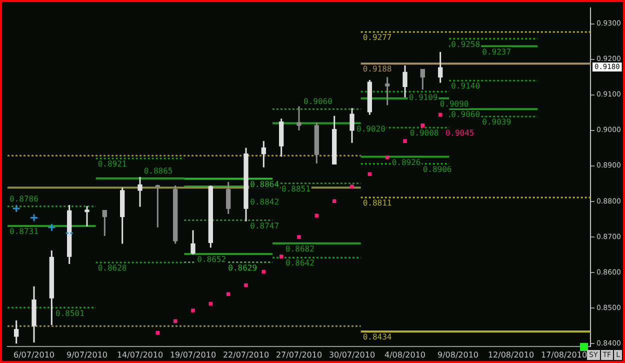 Image resolution: width=625 pixels, height=363 pixels. I want to click on annotation: 0.9045, so click(459, 133).